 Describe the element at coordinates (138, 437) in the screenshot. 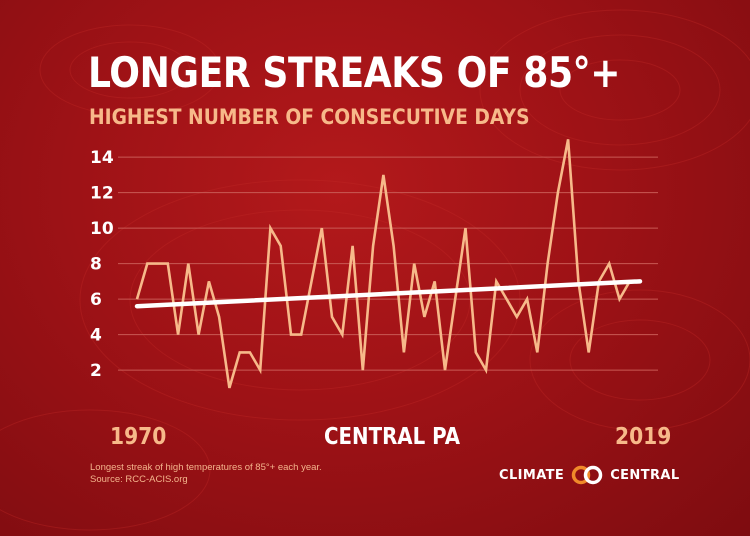

I see `start-year-label: 1970` at that location.